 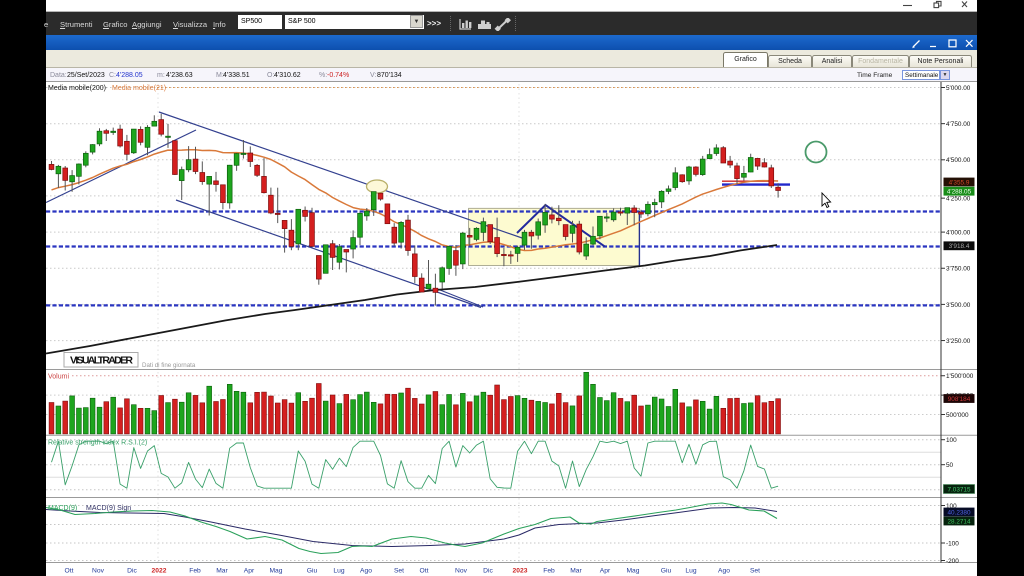 What do you see at coordinates (952, 543) in the screenshot?
I see `svg-text: -100` at bounding box center [952, 543].